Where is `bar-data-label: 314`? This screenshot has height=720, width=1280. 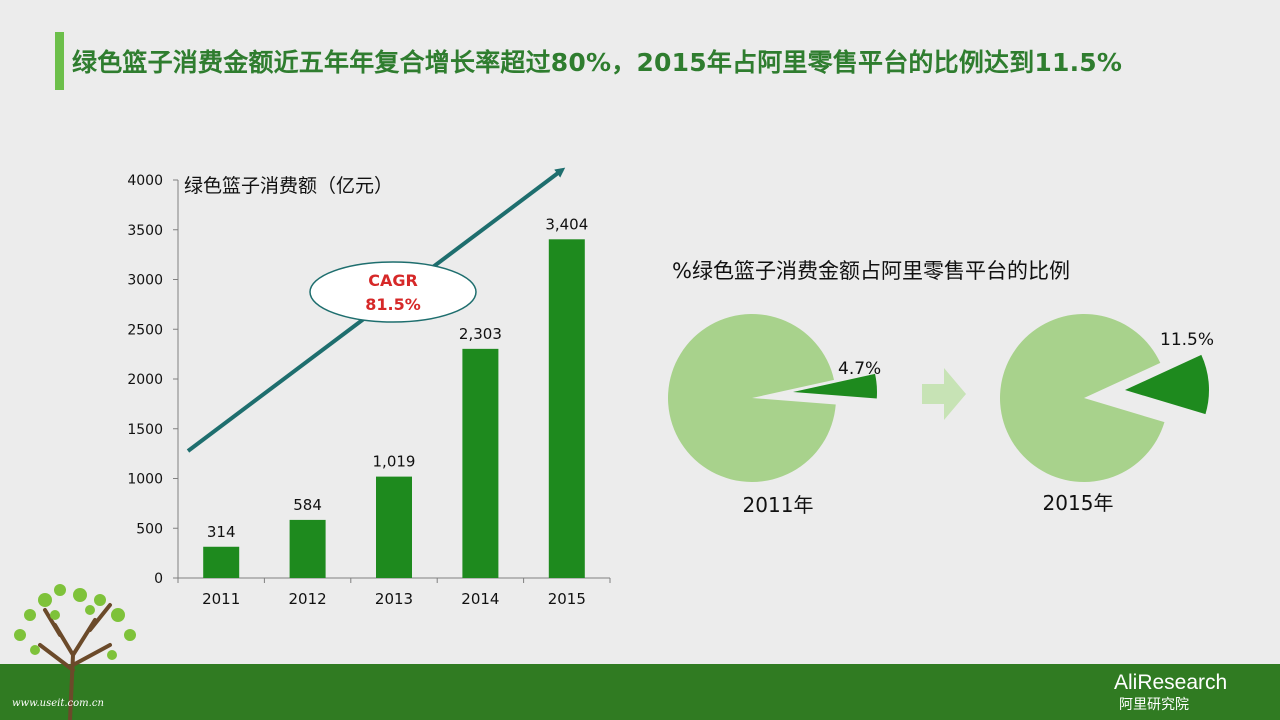
bar-data-label: 314 is located at coordinates (221, 532).